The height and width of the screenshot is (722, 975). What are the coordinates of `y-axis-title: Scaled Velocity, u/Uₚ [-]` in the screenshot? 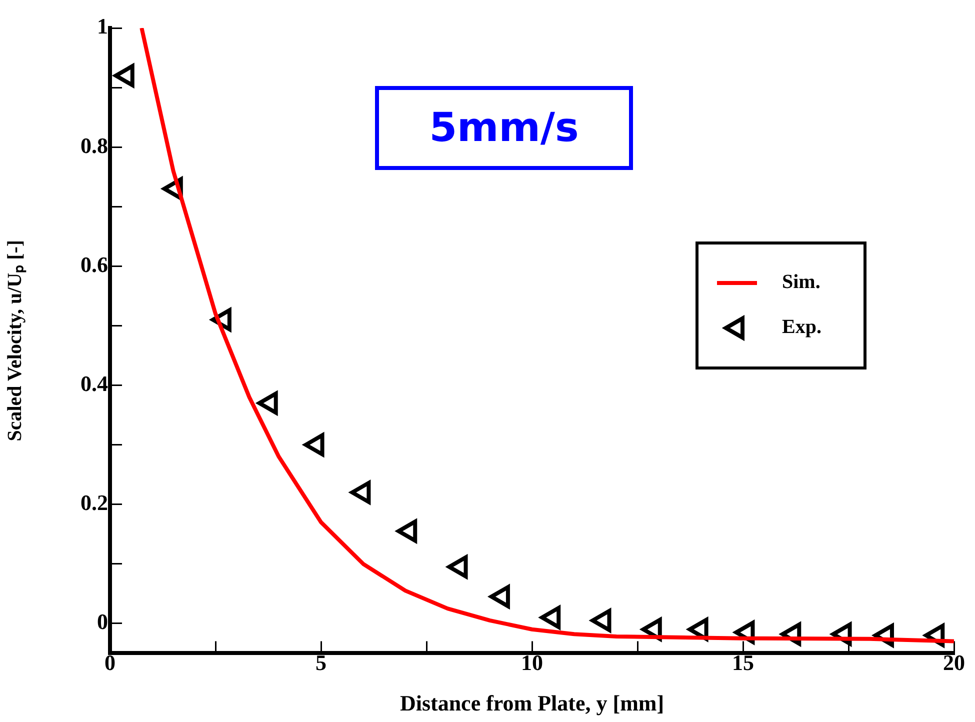 It's located at (16, 341).